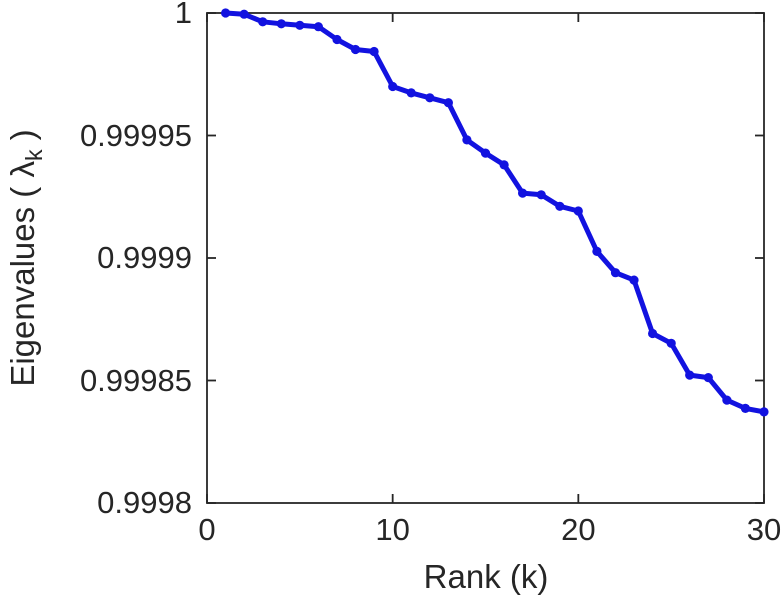 The height and width of the screenshot is (600, 782). I want to click on y-axis-label-text: Eigenvalues (, so click(23, 282).